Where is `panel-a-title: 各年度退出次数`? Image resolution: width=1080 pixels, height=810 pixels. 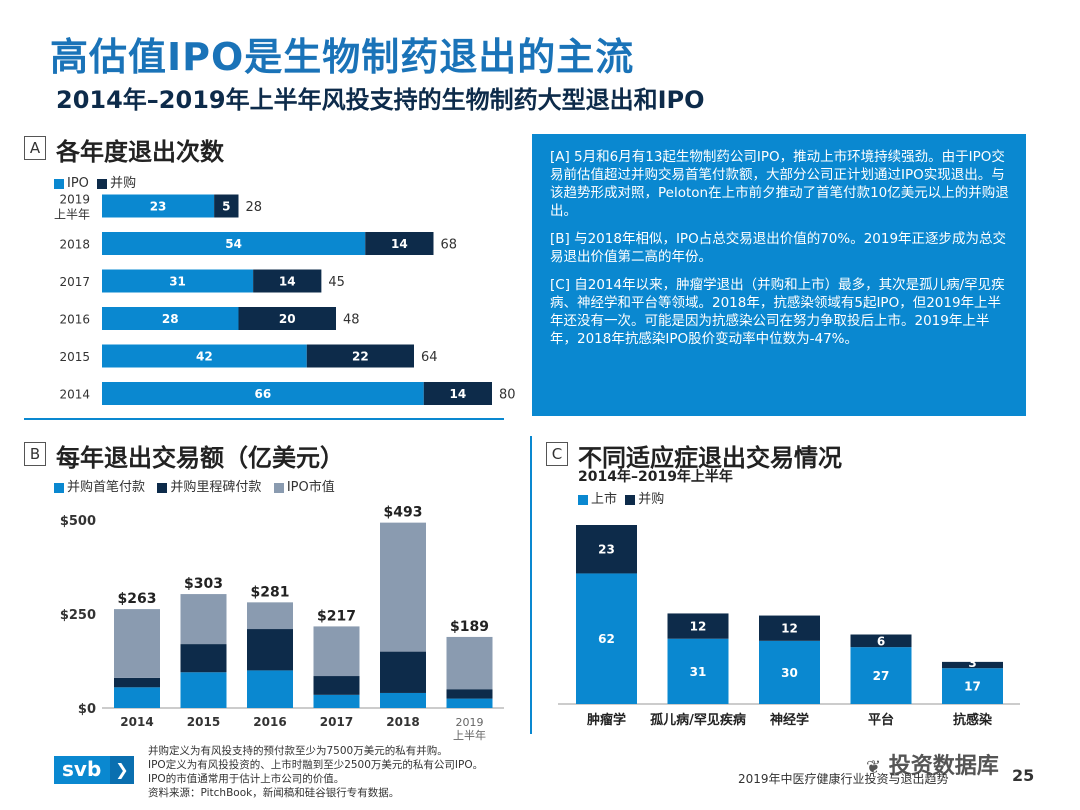
panel-a-title: 各年度退出次数 is located at coordinates (140, 152).